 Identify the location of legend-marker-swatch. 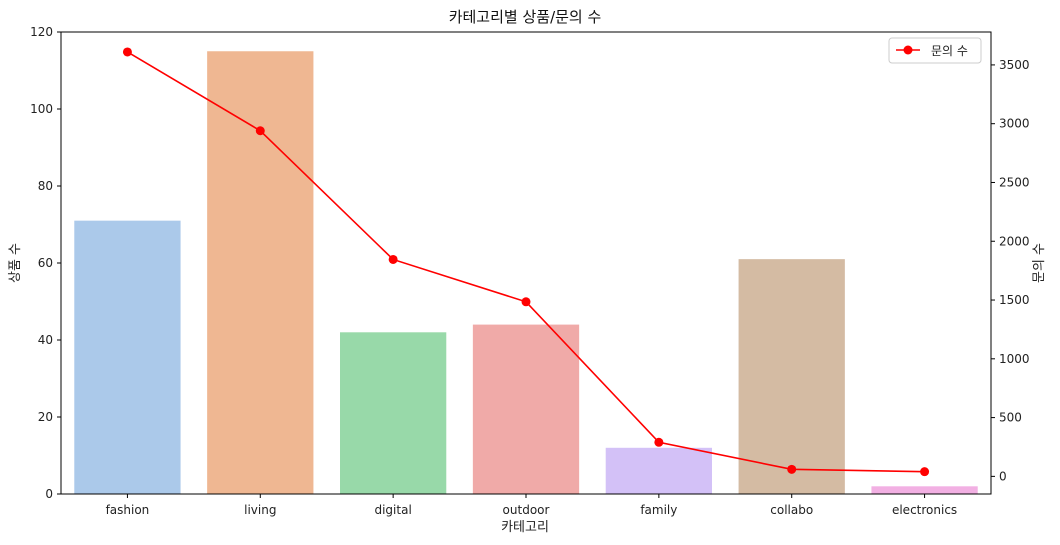
(908, 50).